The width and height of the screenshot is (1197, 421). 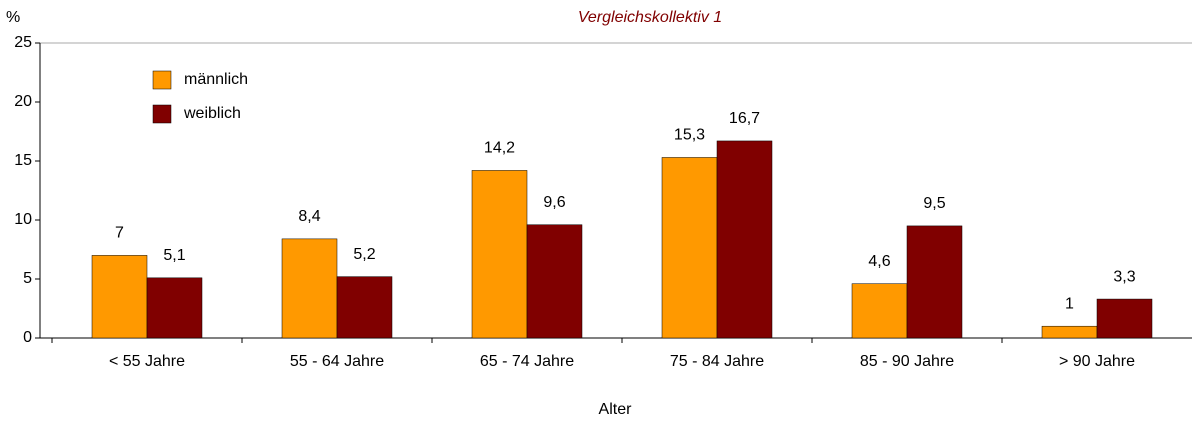 What do you see at coordinates (174, 255) in the screenshot?
I see `value-label: 5,1` at bounding box center [174, 255].